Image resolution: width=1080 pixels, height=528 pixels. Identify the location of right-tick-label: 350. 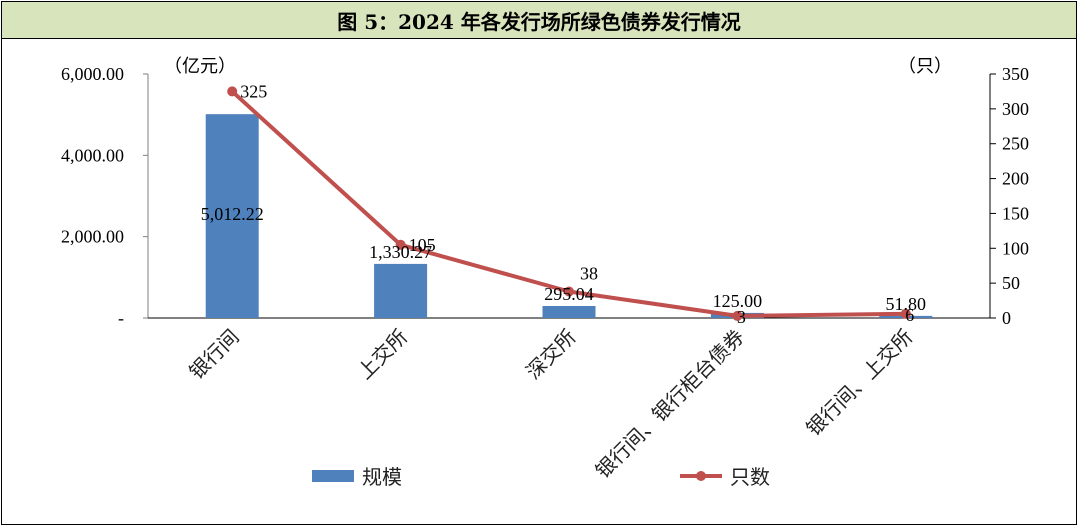
(1015, 74).